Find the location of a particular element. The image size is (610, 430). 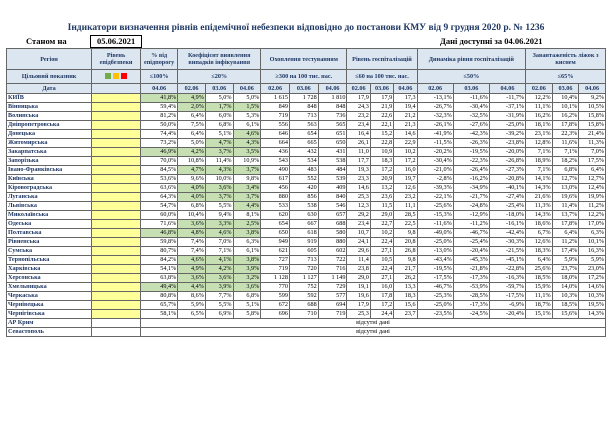

data-cell: 54,7% is located at coordinates (159, 206).